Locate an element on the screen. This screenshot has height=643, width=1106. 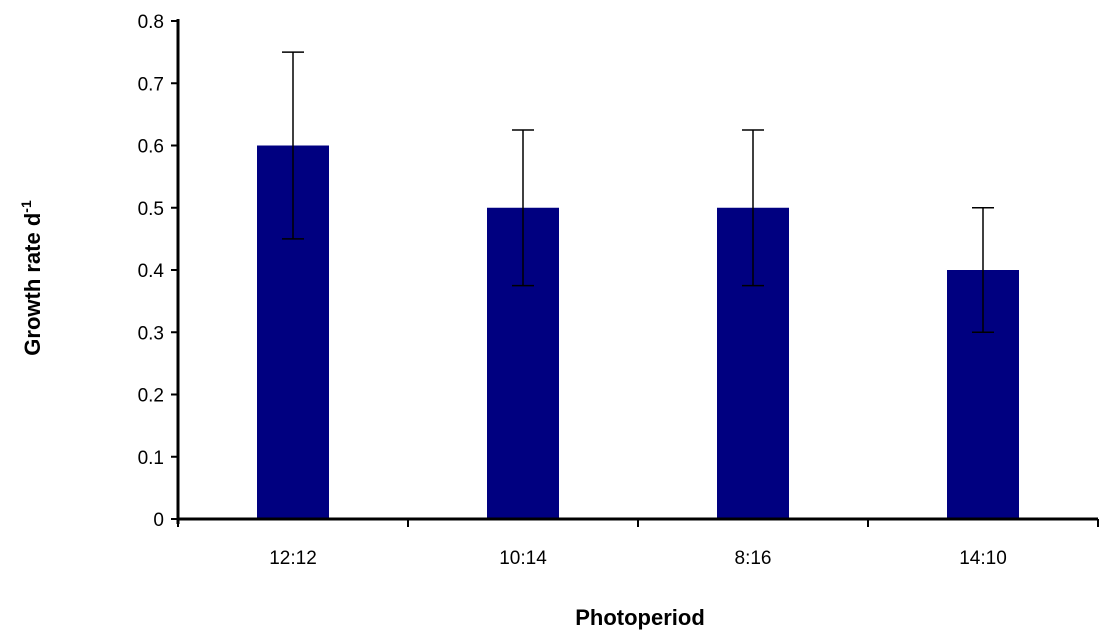
y-tick-label-3: 0.3 is located at coordinates (151, 333).